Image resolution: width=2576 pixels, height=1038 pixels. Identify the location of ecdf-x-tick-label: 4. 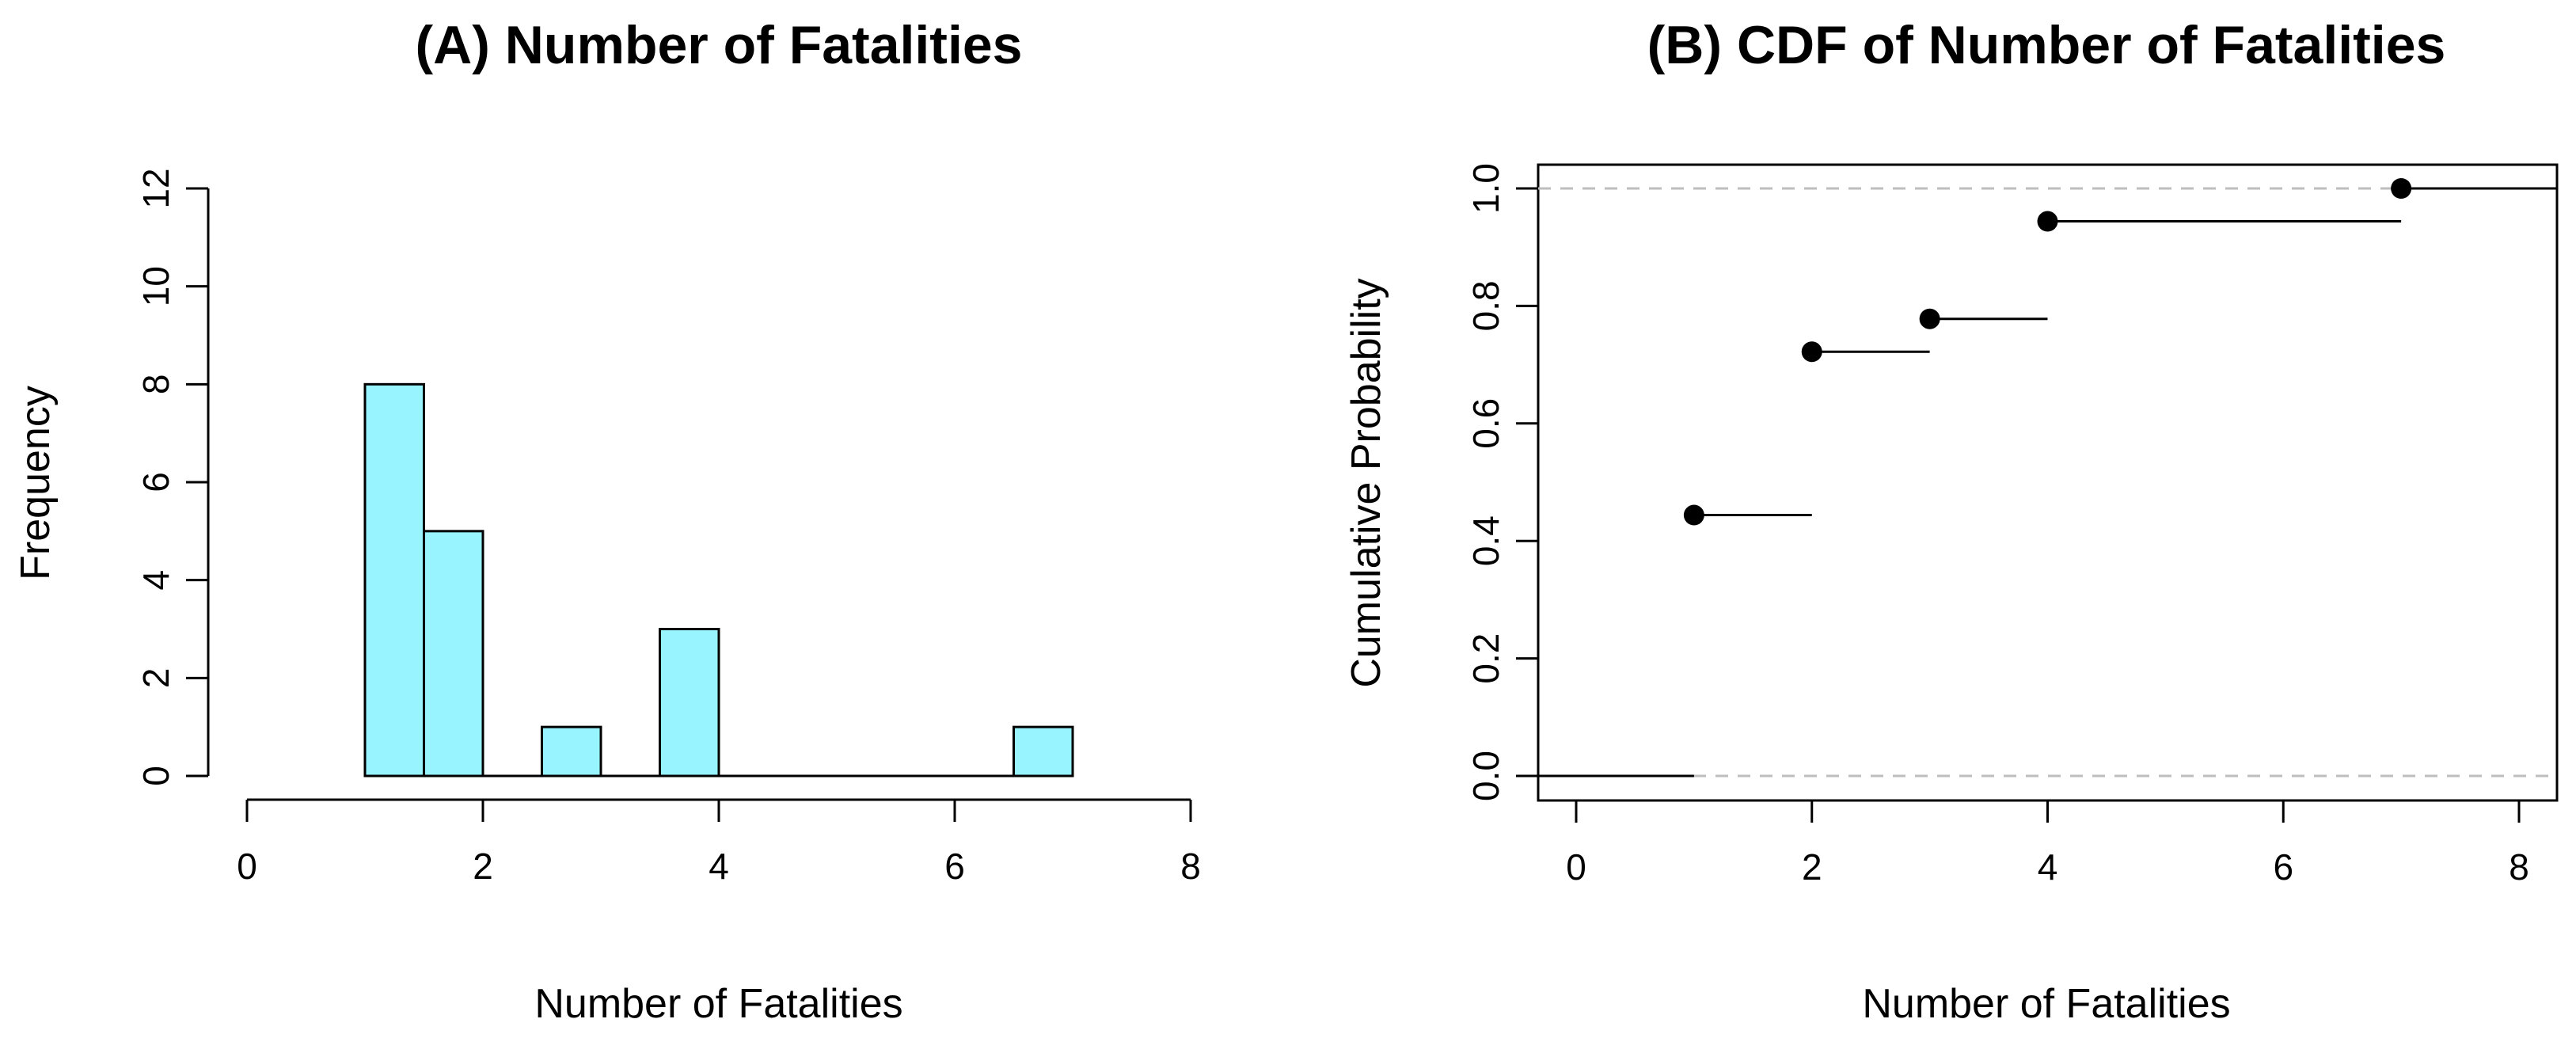
(2048, 867).